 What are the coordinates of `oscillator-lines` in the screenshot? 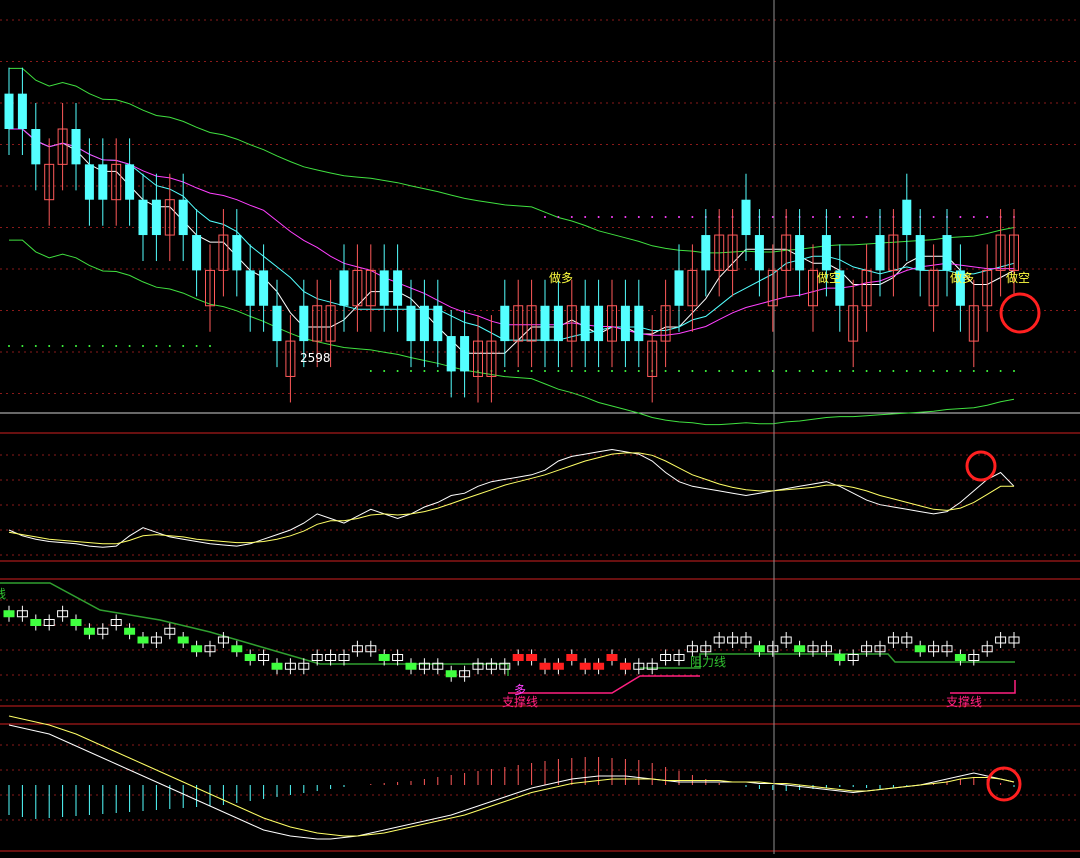 It's located at (511, 498).